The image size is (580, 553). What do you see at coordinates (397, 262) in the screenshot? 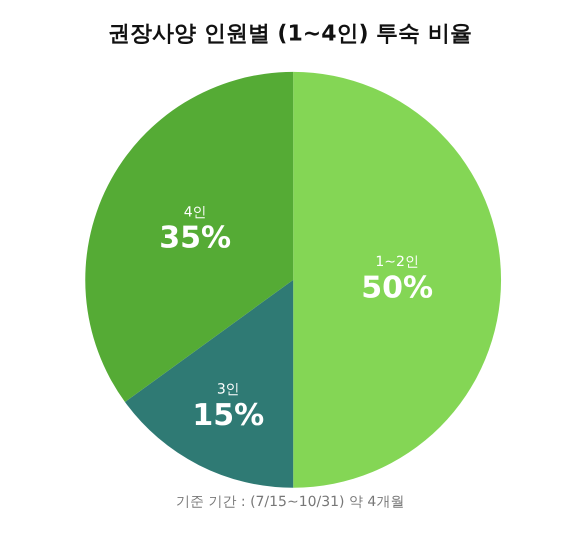
I see `slice-label: 1~2인` at bounding box center [397, 262].